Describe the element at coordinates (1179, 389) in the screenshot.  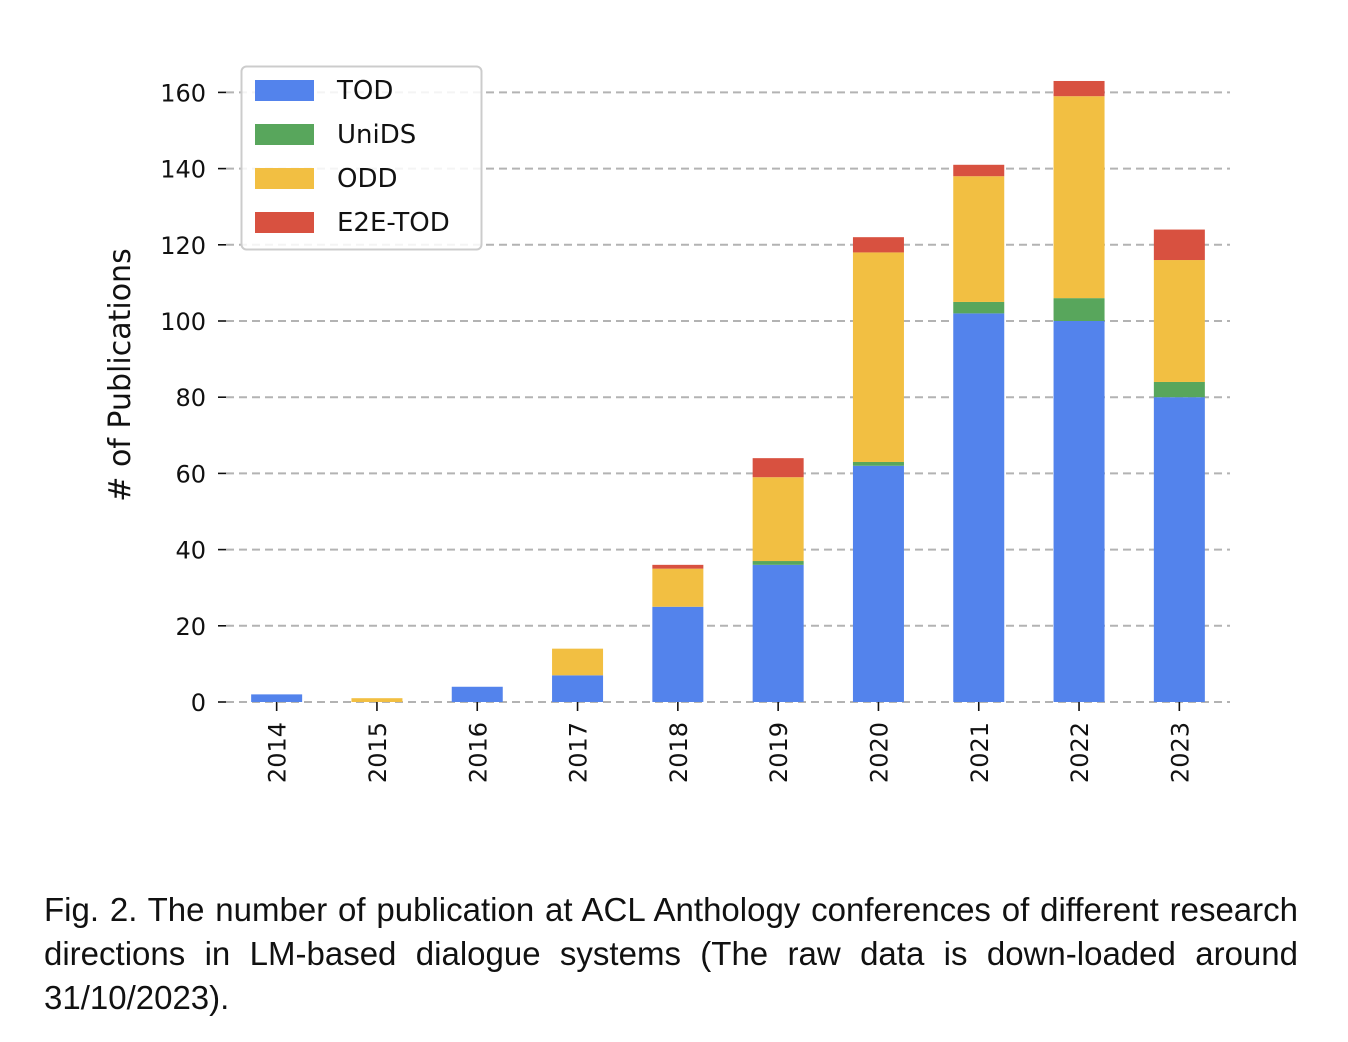
I see `bar-unids-2023` at that location.